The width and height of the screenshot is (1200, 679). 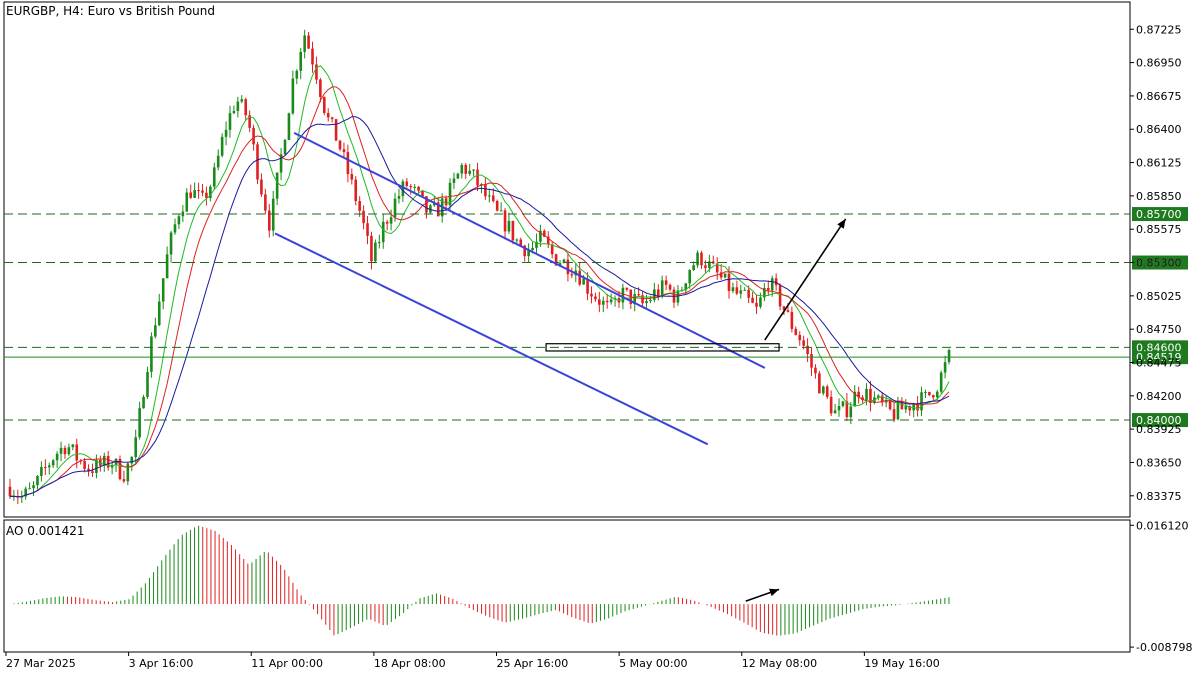 I want to click on channel-upper-line, so click(x=529, y=250).